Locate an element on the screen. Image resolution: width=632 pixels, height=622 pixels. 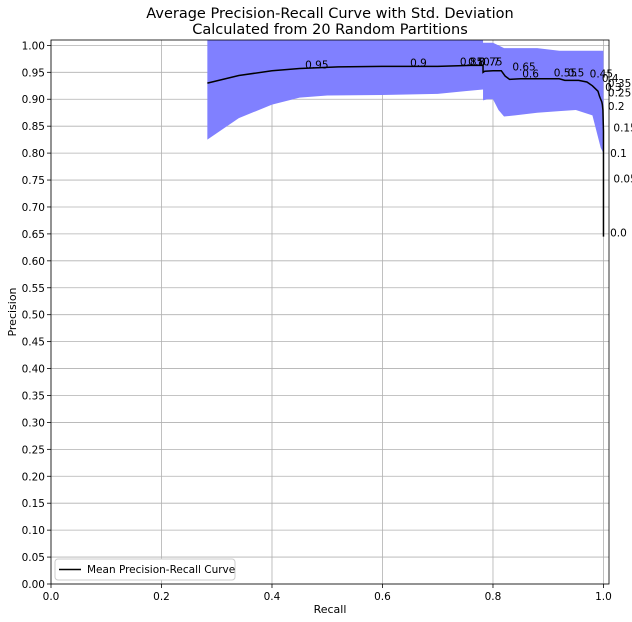
threshold-label: 0.05 is located at coordinates (622, 180).